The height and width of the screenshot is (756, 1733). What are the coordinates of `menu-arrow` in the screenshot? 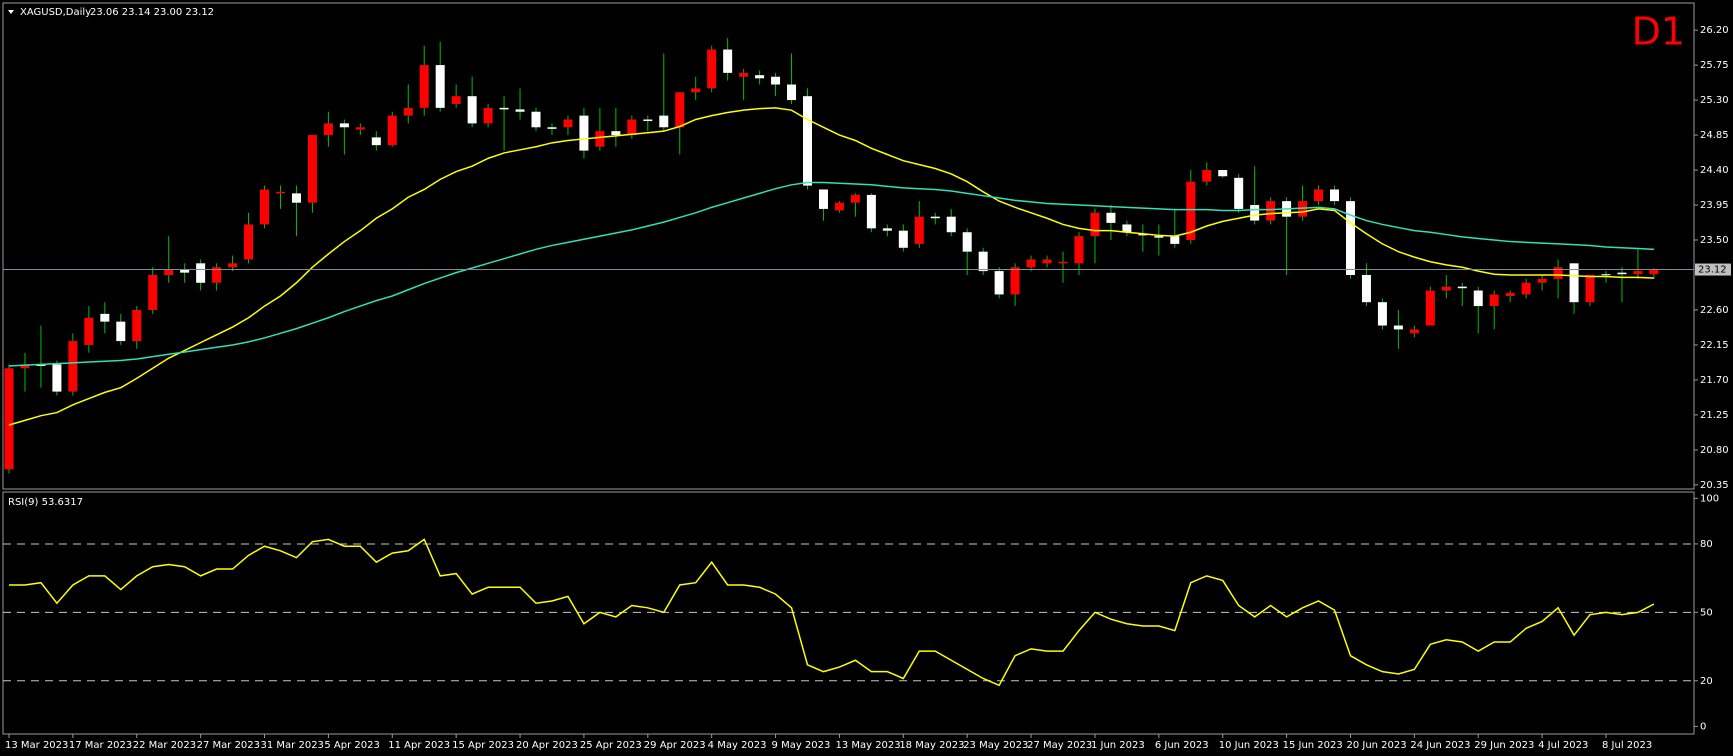 It's located at (11, 12).